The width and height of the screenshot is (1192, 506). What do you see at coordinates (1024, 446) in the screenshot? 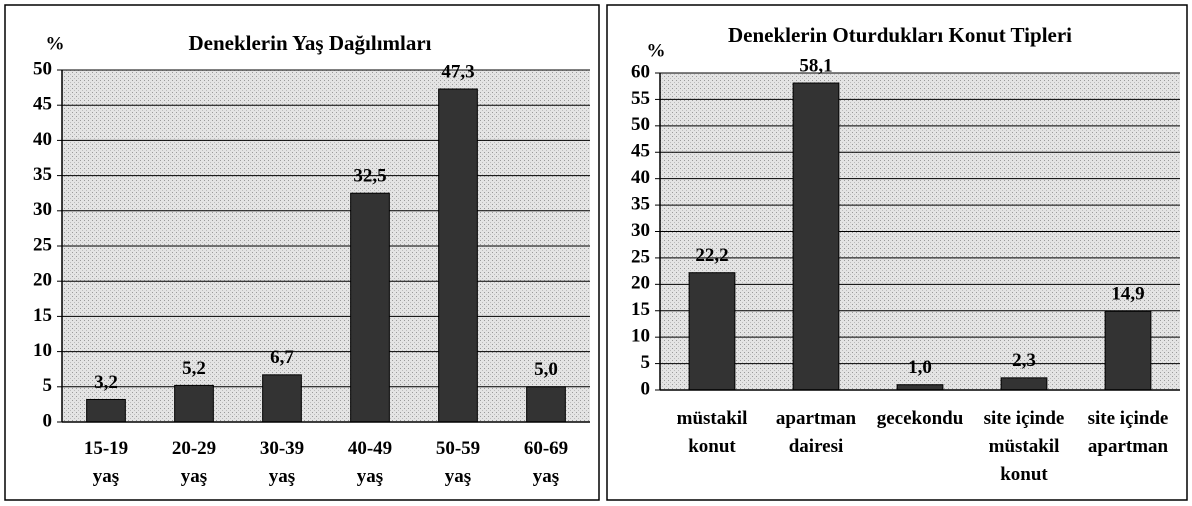
I see `x-tick-label: site içinde müstakil konut` at bounding box center [1024, 446].